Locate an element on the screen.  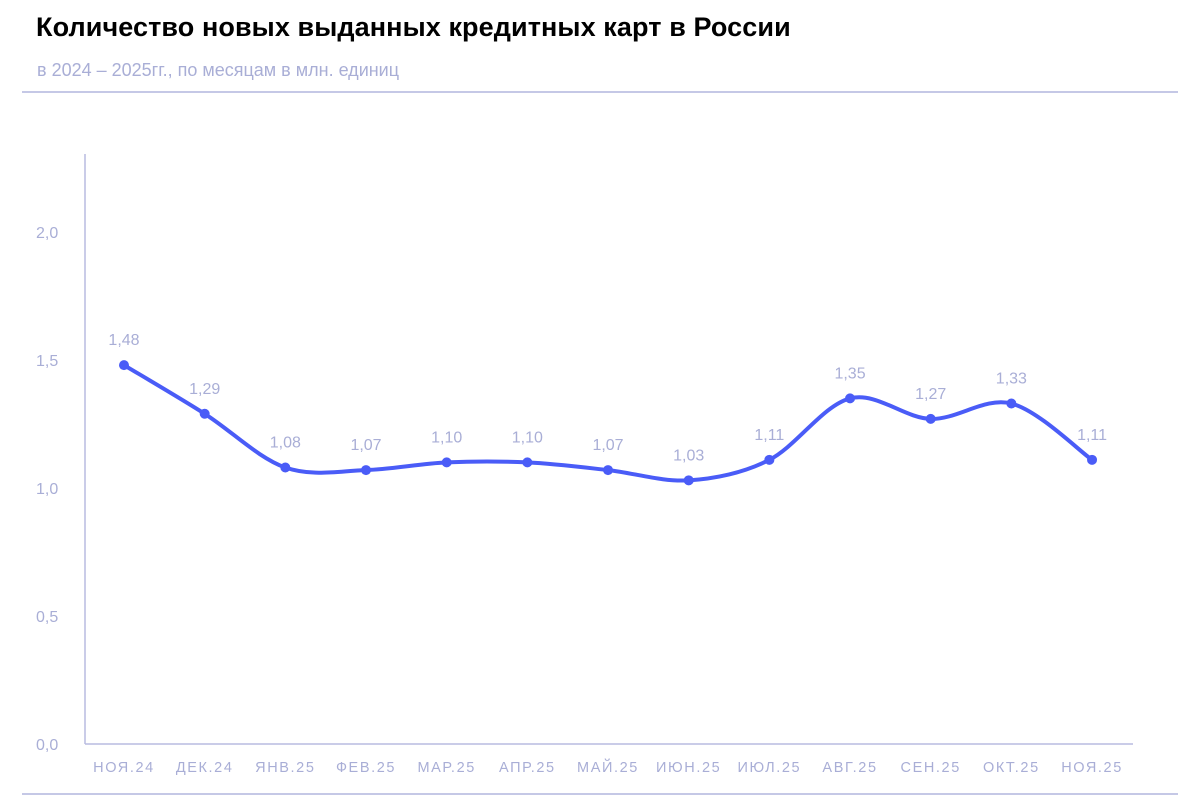
x-tick-label: АВГ.25 is located at coordinates (849, 768).